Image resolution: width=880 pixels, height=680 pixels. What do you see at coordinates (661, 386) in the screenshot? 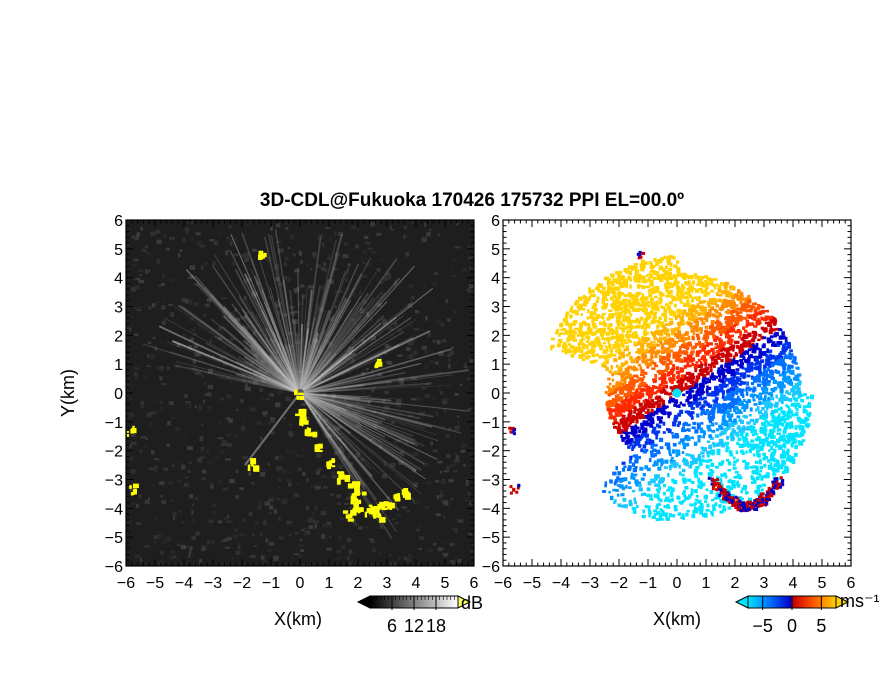
I see `velocity-field` at bounding box center [661, 386].